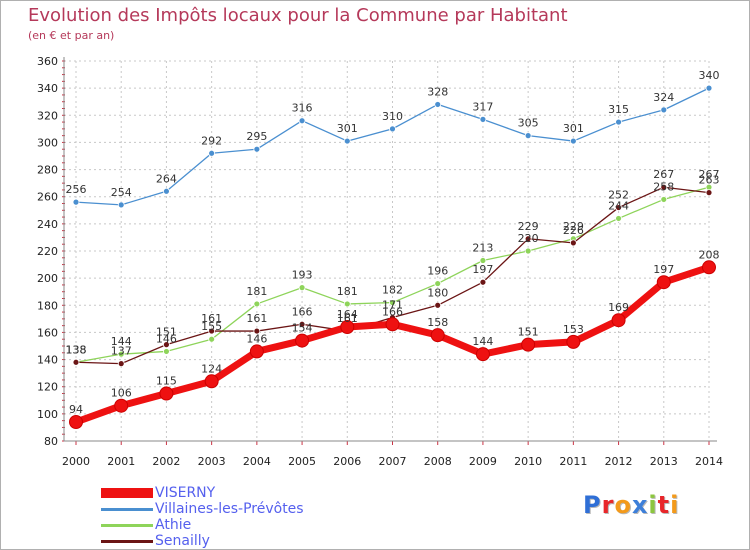 Image resolution: width=750 pixels, height=550 pixels. Describe the element at coordinates (47, 251) in the screenshot. I see `y-tick-label: 220` at that location.